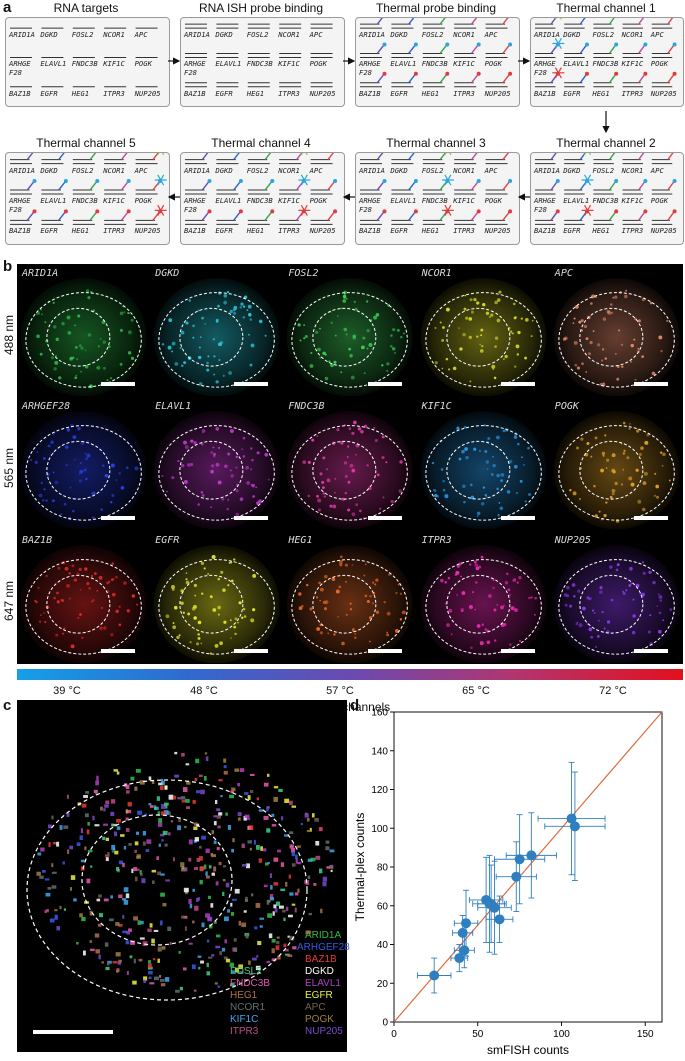 The image size is (685, 1061). Describe the element at coordinates (261, 8) in the screenshot. I see `step-title: RNA ISH probe binding` at that location.